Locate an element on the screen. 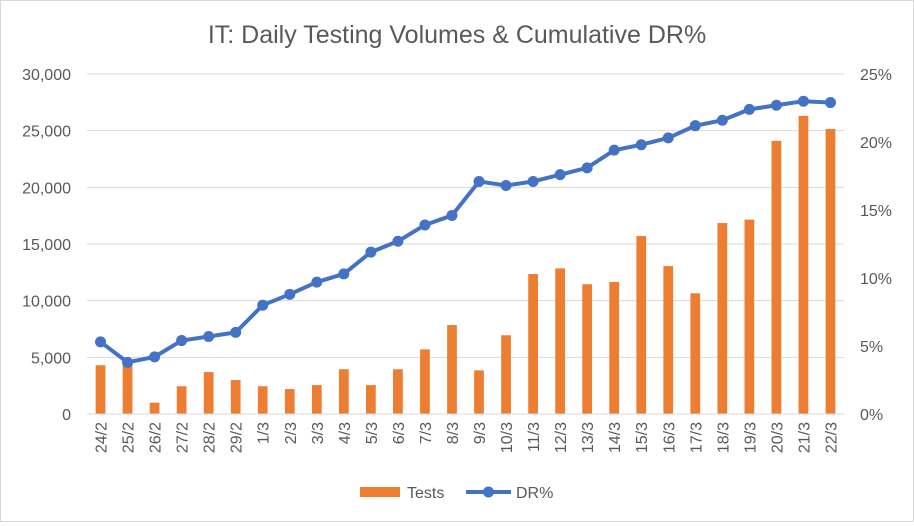  x-tick-label: 10/3 is located at coordinates (507, 437).